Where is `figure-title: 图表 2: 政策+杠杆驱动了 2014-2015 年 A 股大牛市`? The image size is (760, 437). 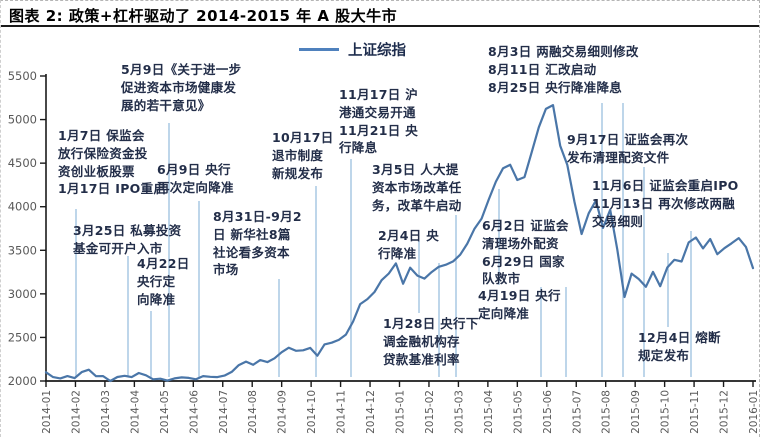 figure-title: 图表 2: 政策+杠杆驱动了 2014-2015 年 A 股大牛市 is located at coordinates (380, 14).